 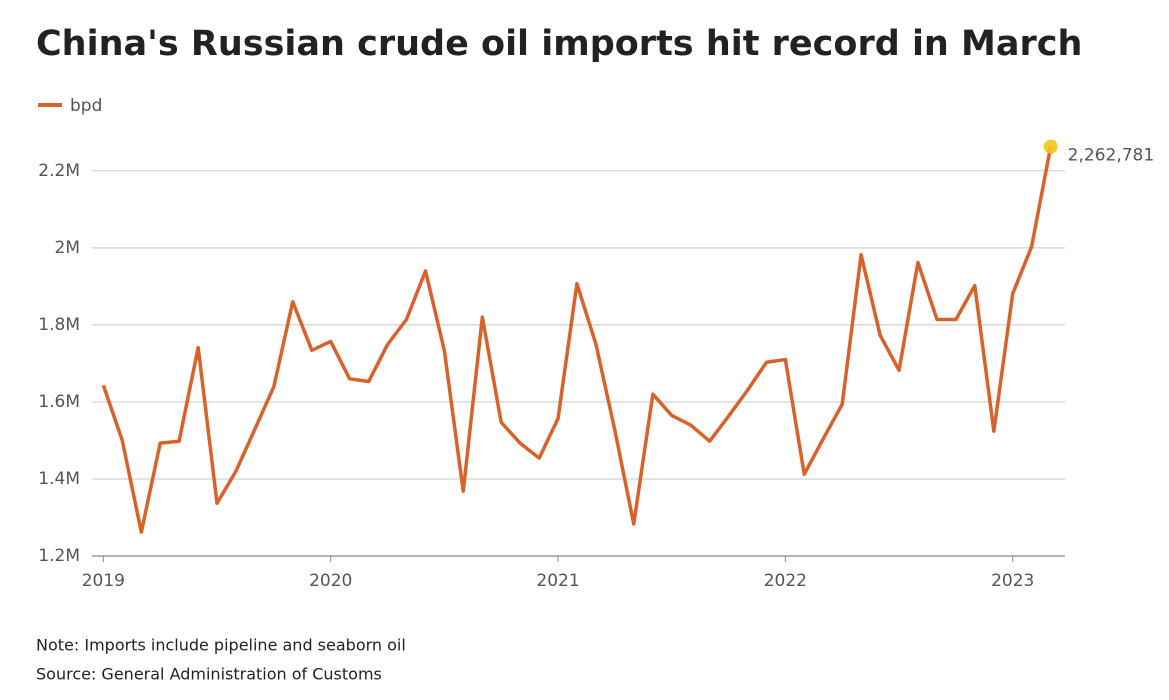 What do you see at coordinates (330, 581) in the screenshot?
I see `x-tick-label: 2020` at bounding box center [330, 581].